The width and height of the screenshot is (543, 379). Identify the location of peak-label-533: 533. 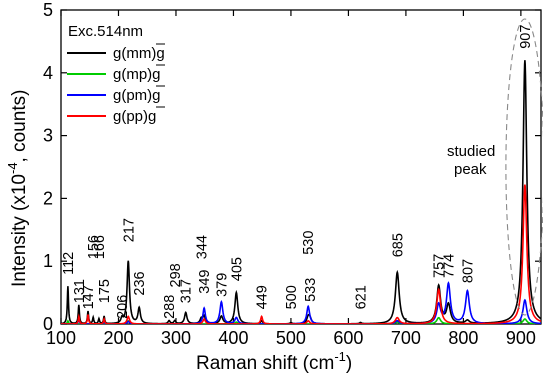
(311, 290).